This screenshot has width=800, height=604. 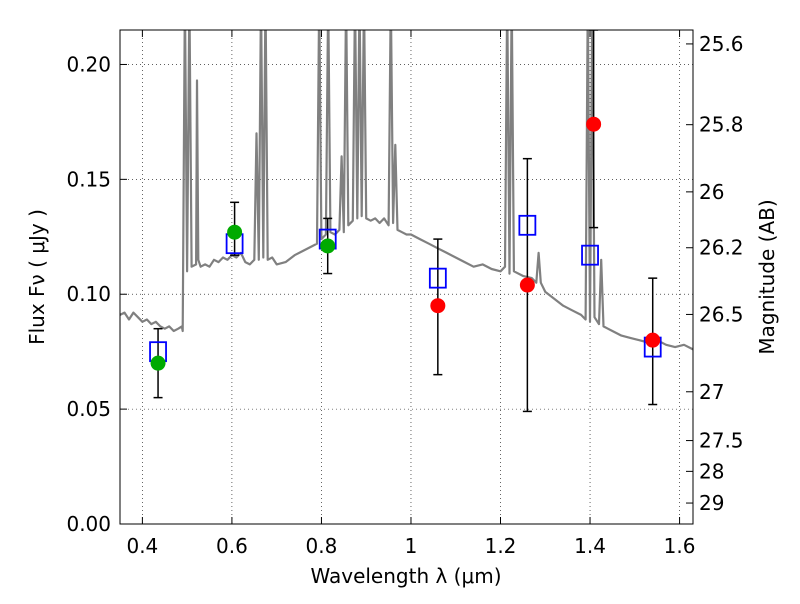 What do you see at coordinates (405, 576) in the screenshot?
I see `x-axis-label: Wavelength λ (μm)` at bounding box center [405, 576].